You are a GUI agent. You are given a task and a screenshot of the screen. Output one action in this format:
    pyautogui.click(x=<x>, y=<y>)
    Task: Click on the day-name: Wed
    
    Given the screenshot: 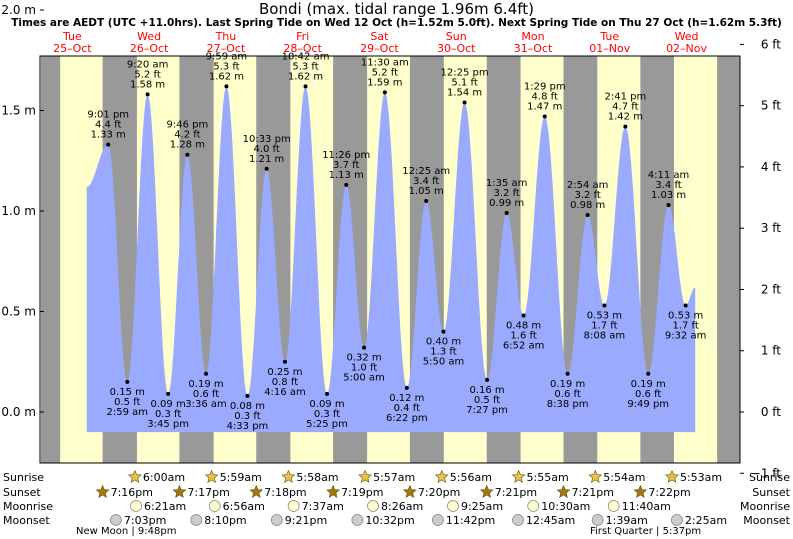 What is the action you would take?
    pyautogui.click(x=149, y=36)
    